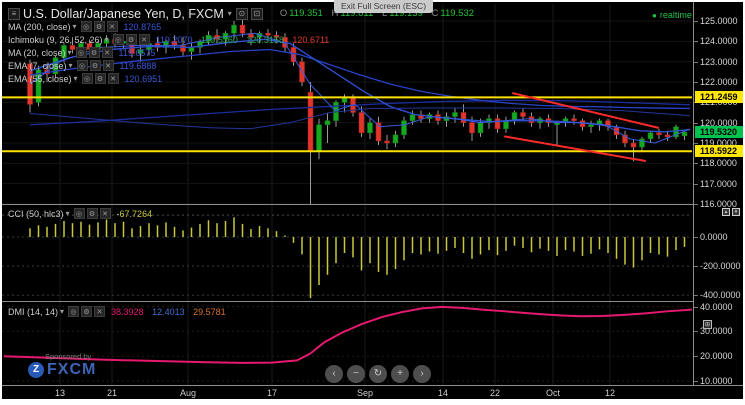  What do you see at coordinates (37, 65) in the screenshot?
I see `indicator-name: EMA (7, close)` at bounding box center [37, 65].